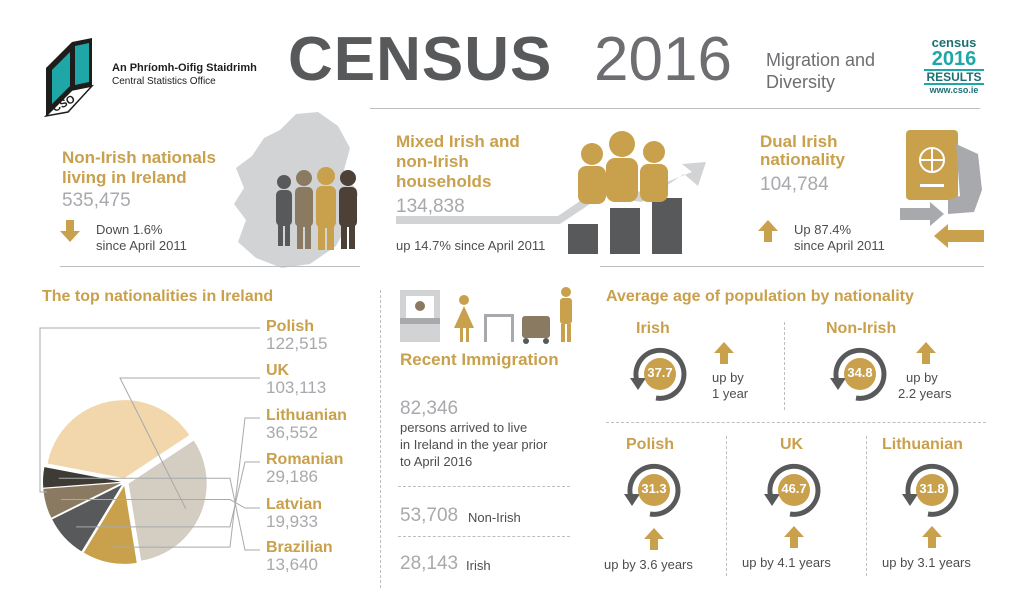 The image size is (1024, 598). I want to click on age-change-irish-1: up by, so click(728, 377).